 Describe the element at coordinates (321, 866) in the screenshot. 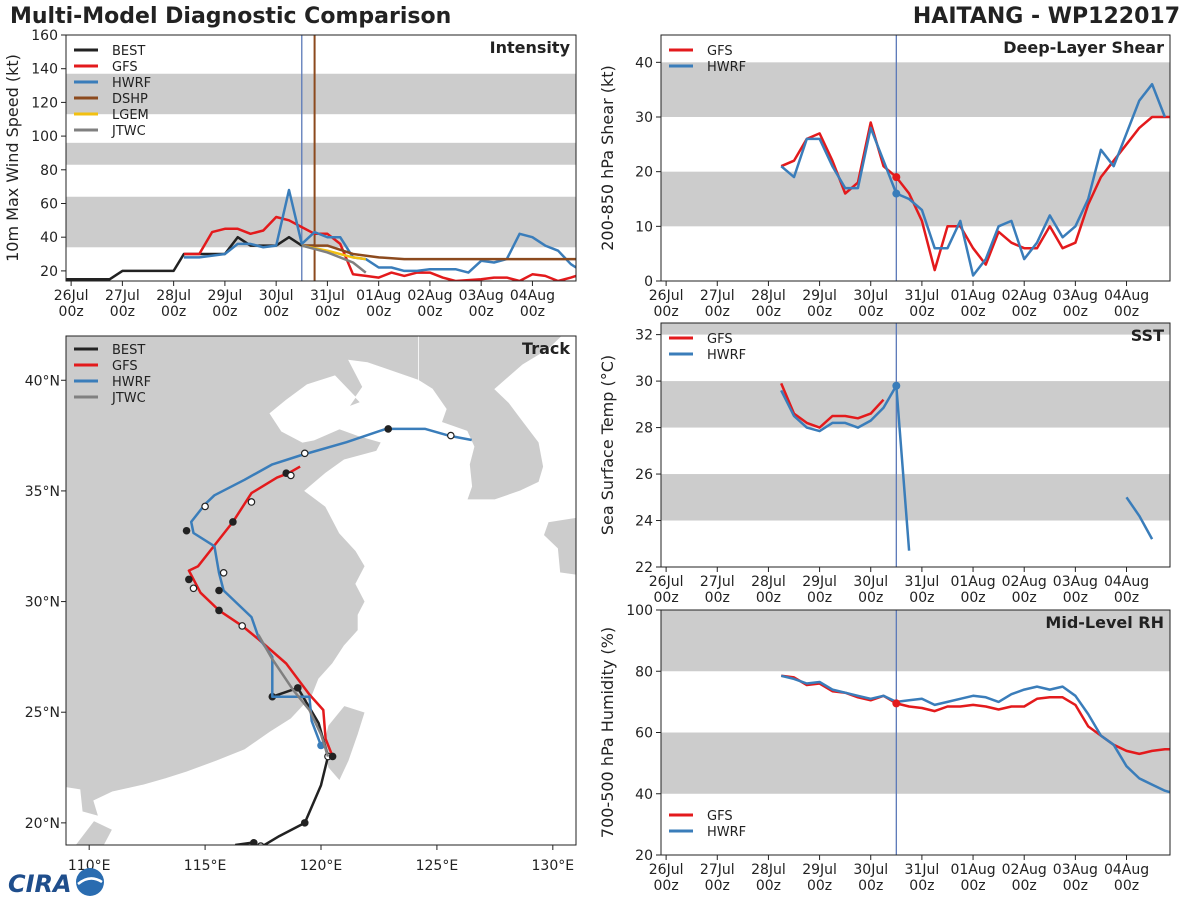

I see `lon-tick-label: 120°E` at that location.